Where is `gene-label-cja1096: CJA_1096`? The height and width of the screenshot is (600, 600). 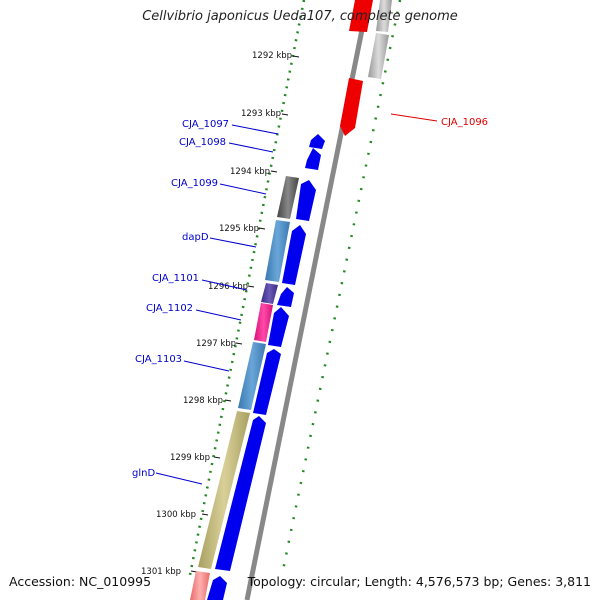
gene-label-cja1096: CJA_1096 is located at coordinates (464, 122).